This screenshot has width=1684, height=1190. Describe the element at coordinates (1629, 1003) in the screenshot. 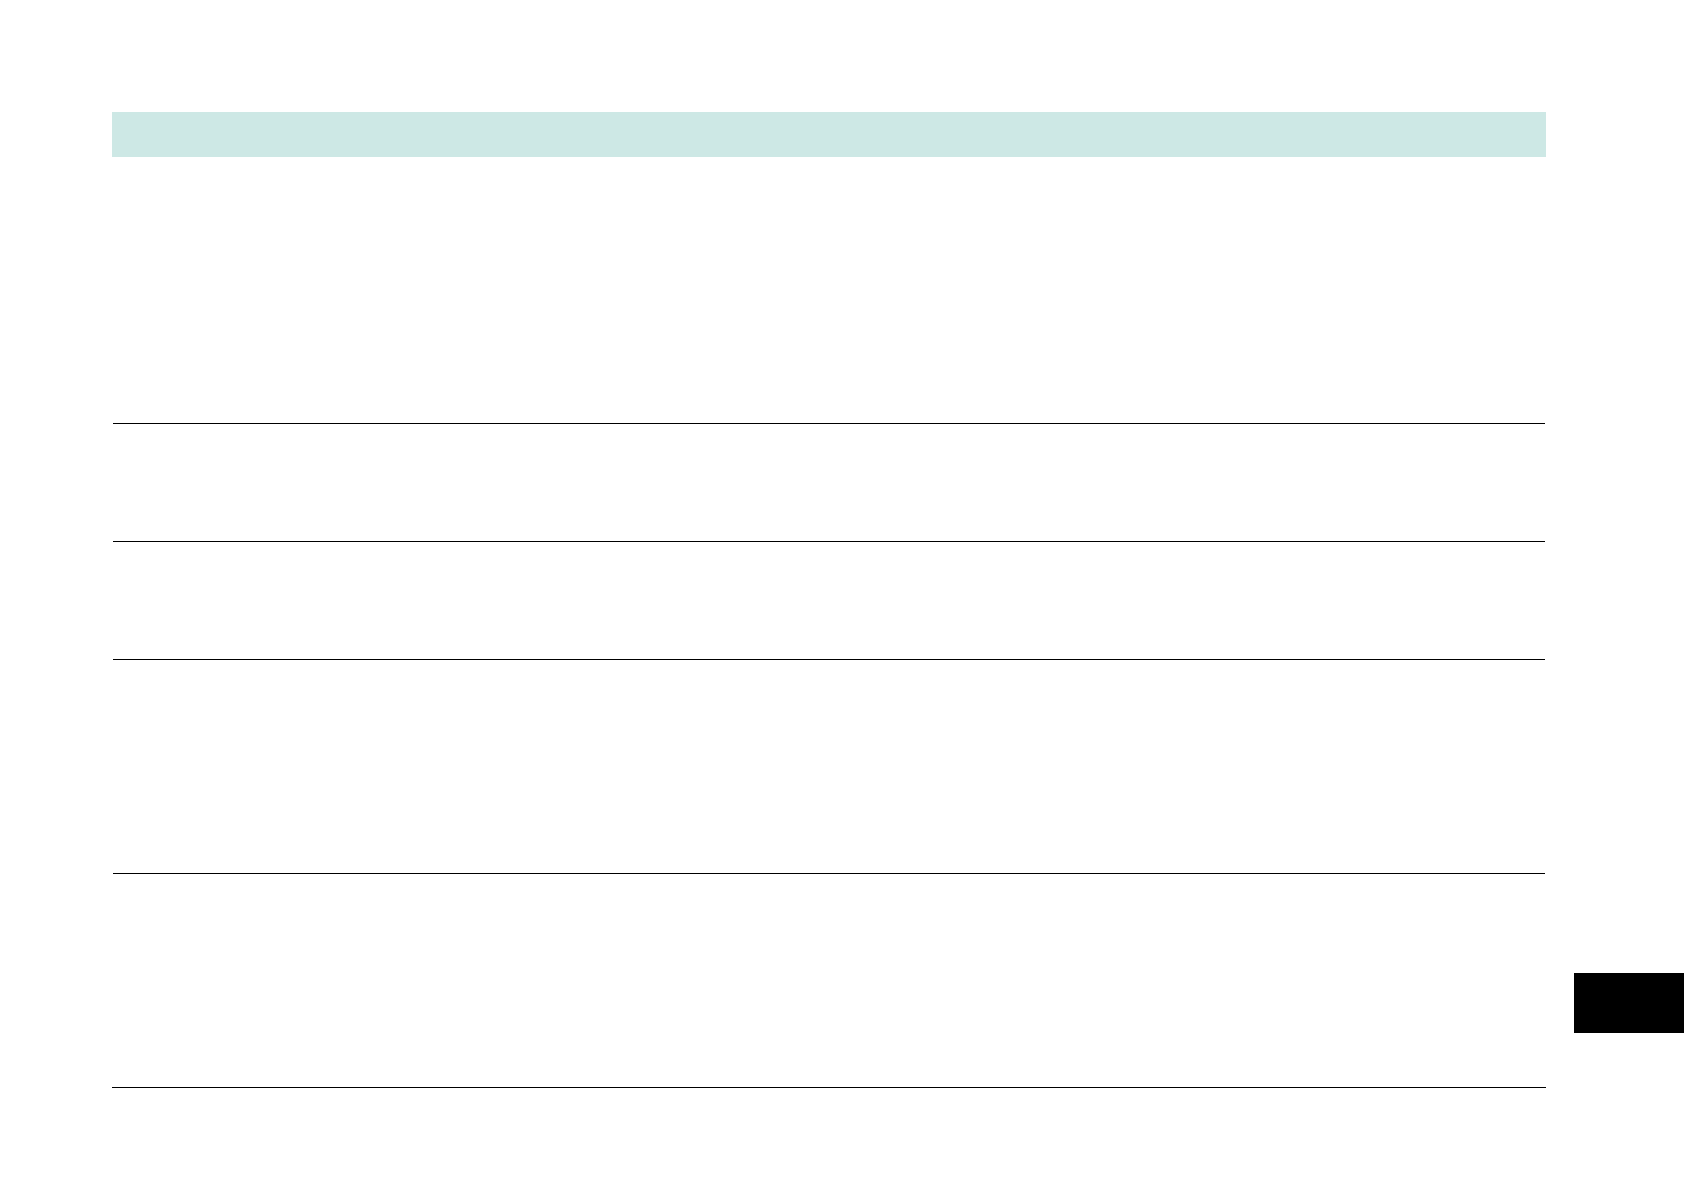

I see `thumb-index-tab-icon` at that location.